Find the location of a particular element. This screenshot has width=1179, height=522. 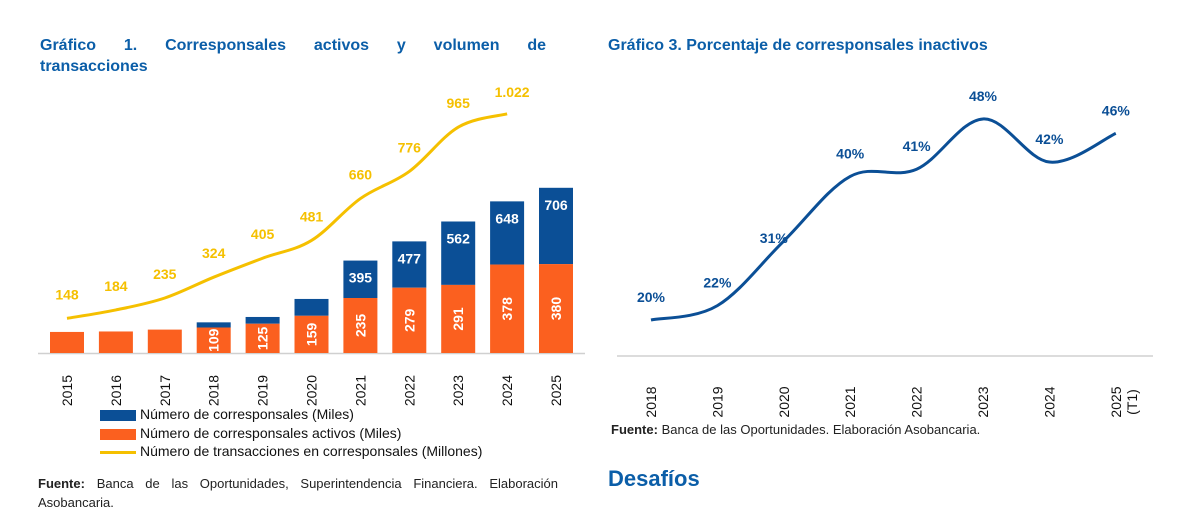

bar-active-label: 235 is located at coordinates (360, 326).